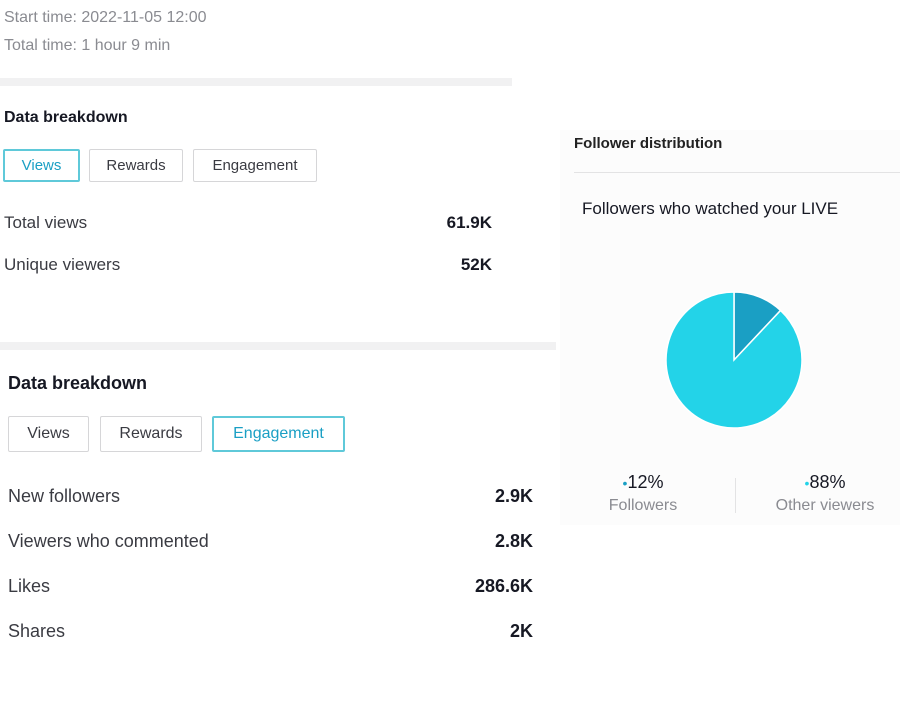 The image size is (900, 721). I want to click on start-time: Start time: 2022-11-05 12:00, so click(105, 17).